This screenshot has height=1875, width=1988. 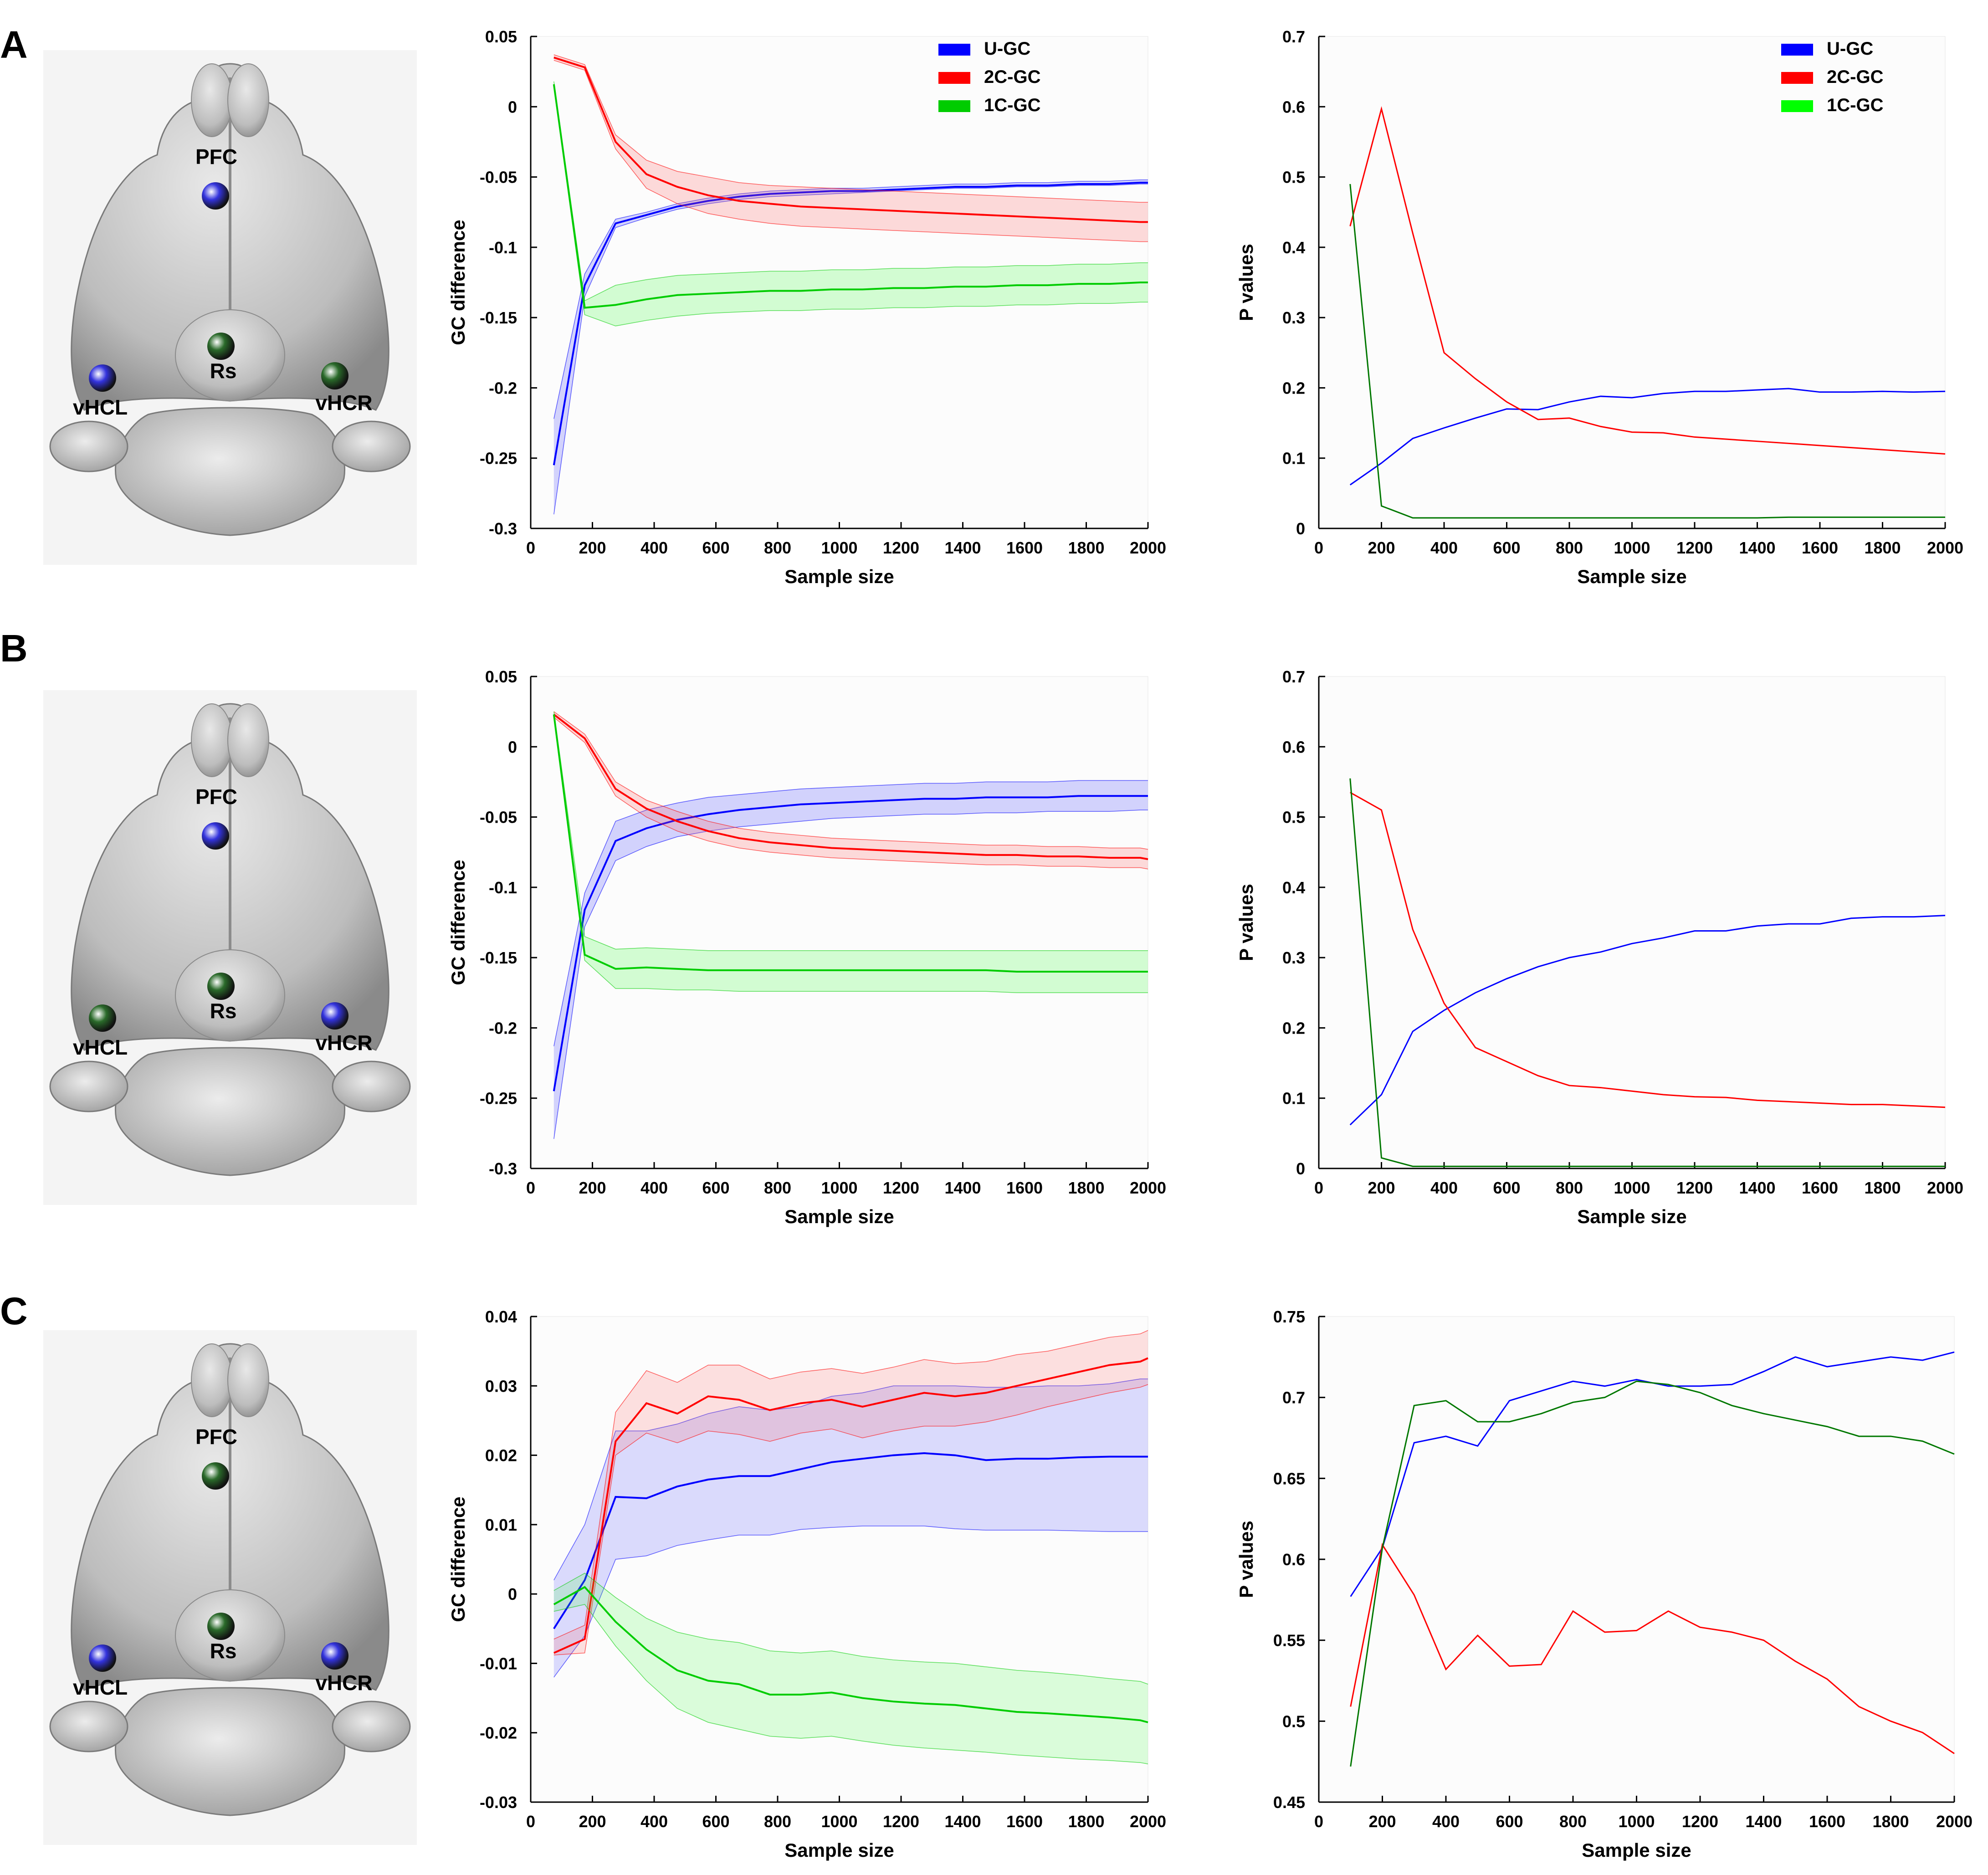 I want to click on y-tick-label: -0.1, so click(x=503, y=247).